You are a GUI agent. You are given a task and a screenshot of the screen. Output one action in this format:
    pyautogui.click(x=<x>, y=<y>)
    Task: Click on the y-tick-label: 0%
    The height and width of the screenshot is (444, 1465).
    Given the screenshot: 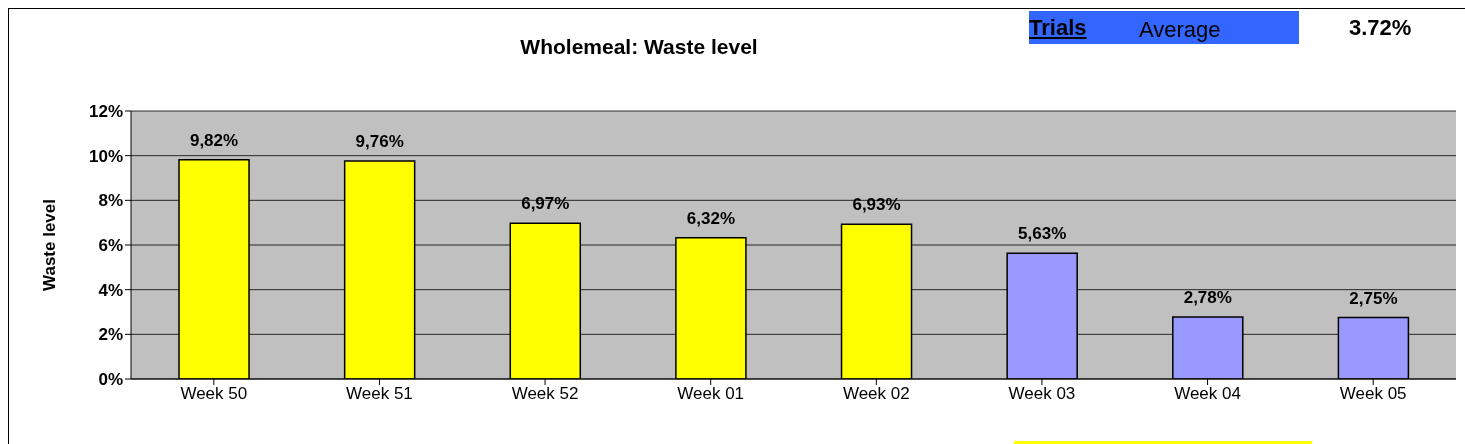 What is the action you would take?
    pyautogui.click(x=110, y=380)
    